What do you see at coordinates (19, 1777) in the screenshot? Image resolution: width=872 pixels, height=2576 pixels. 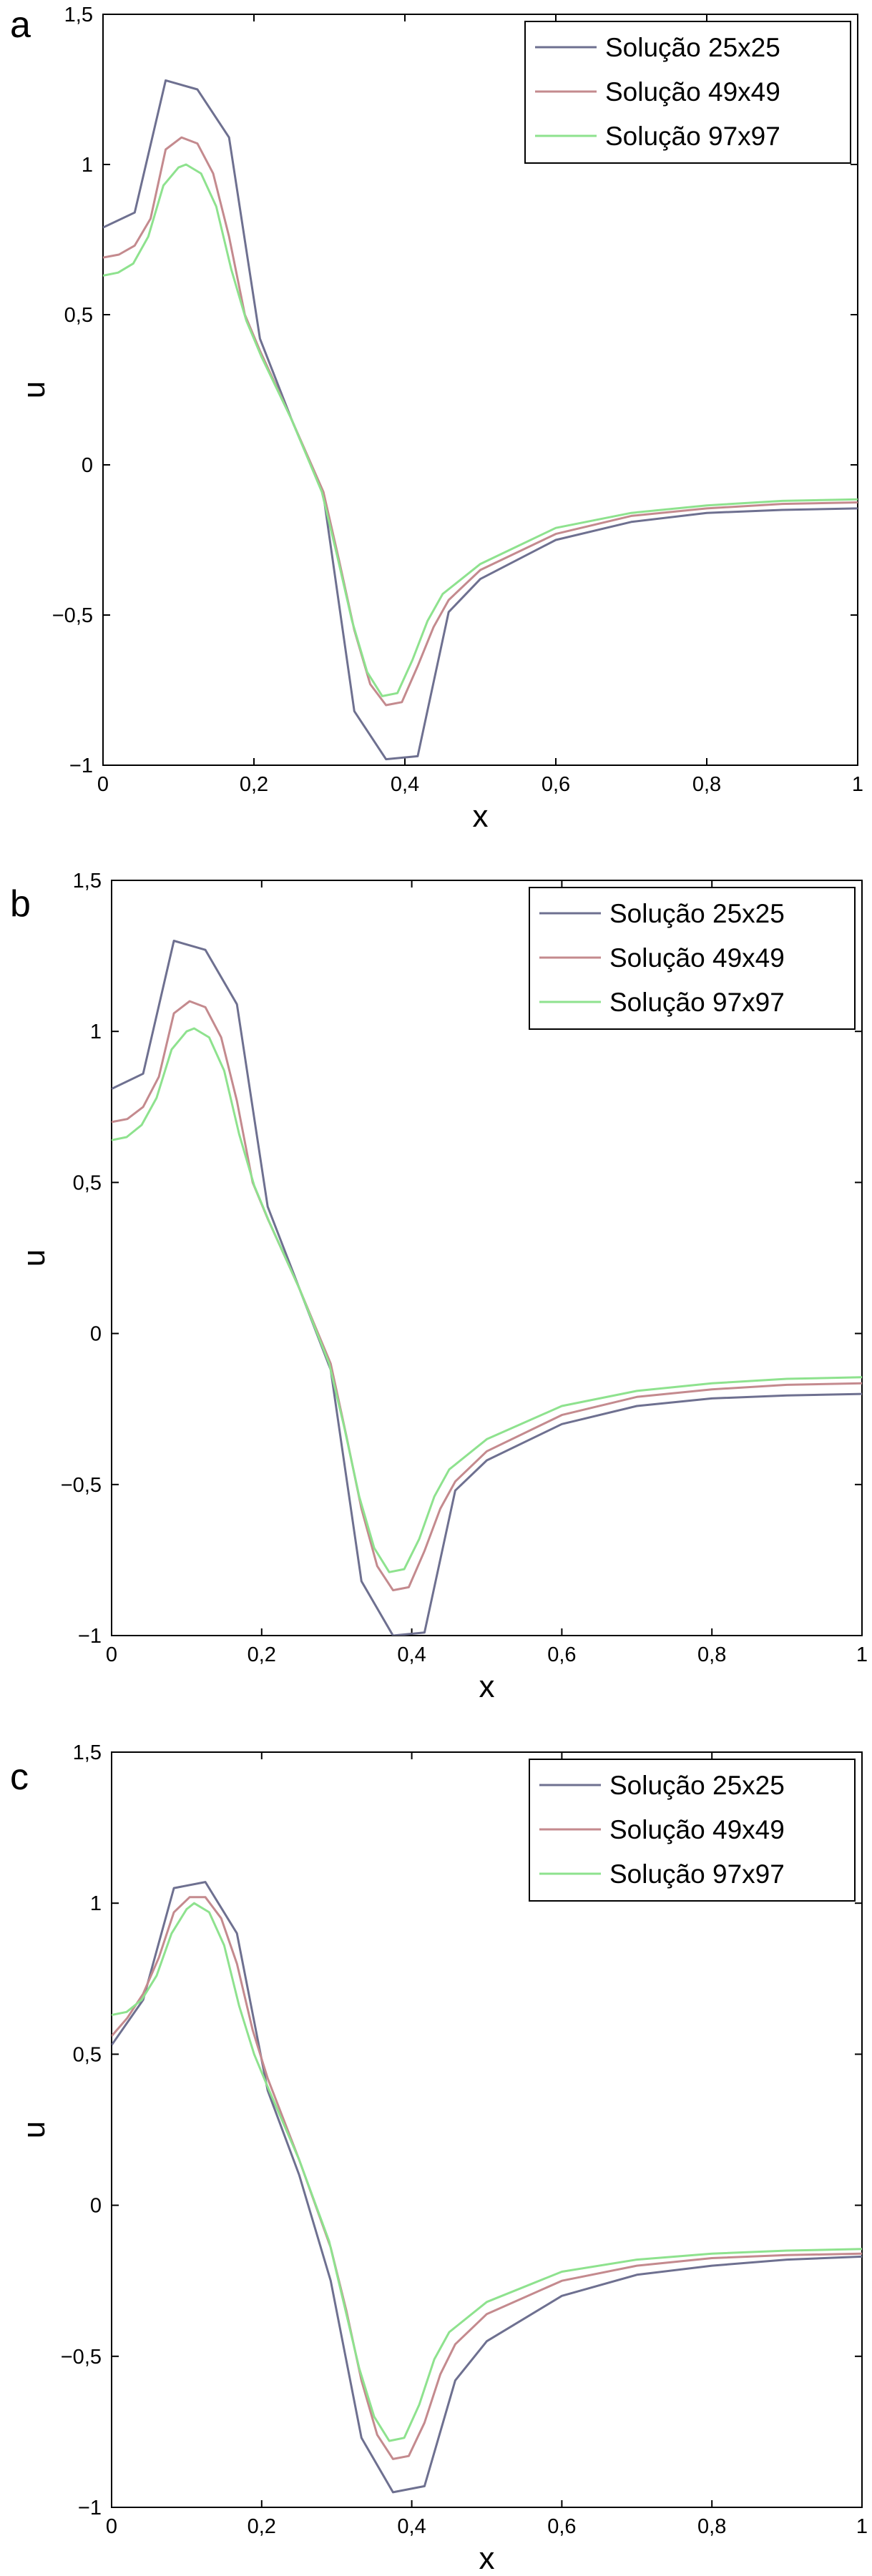 I see `panel-label: c` at bounding box center [19, 1777].